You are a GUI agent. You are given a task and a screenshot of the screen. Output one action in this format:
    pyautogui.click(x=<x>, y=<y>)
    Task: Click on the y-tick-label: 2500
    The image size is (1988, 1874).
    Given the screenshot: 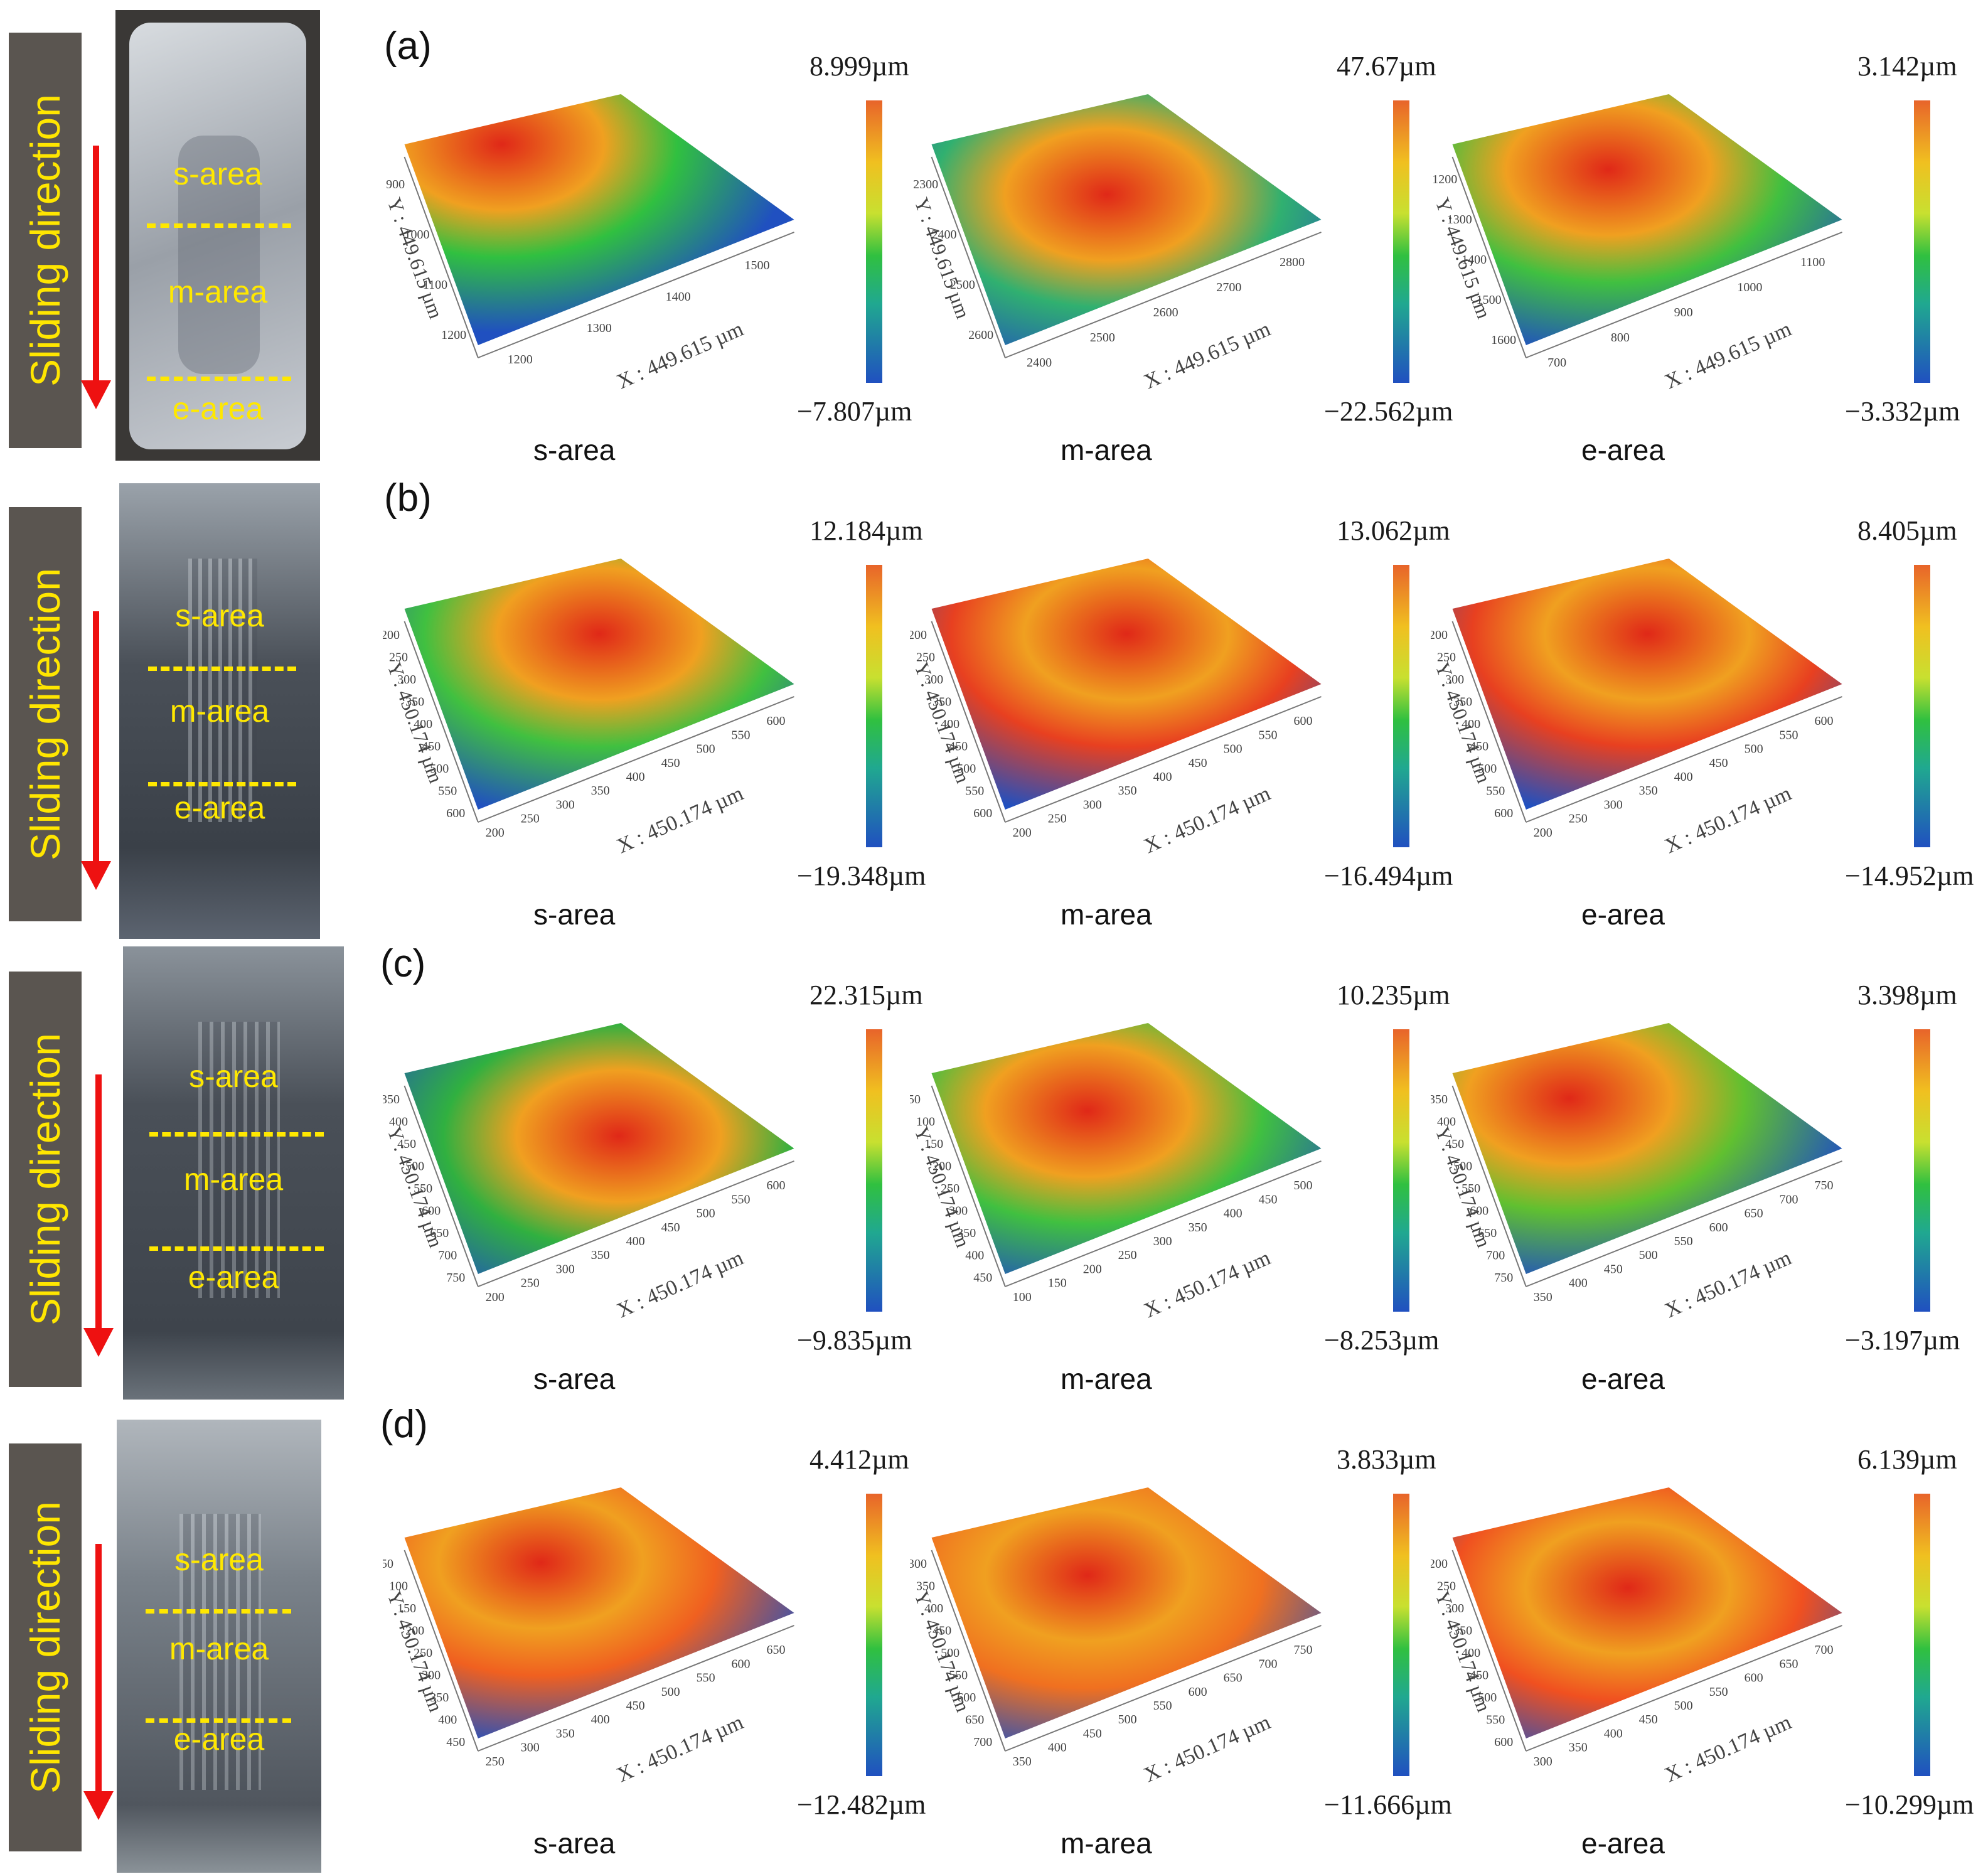 What is the action you would take?
    pyautogui.click(x=962, y=285)
    